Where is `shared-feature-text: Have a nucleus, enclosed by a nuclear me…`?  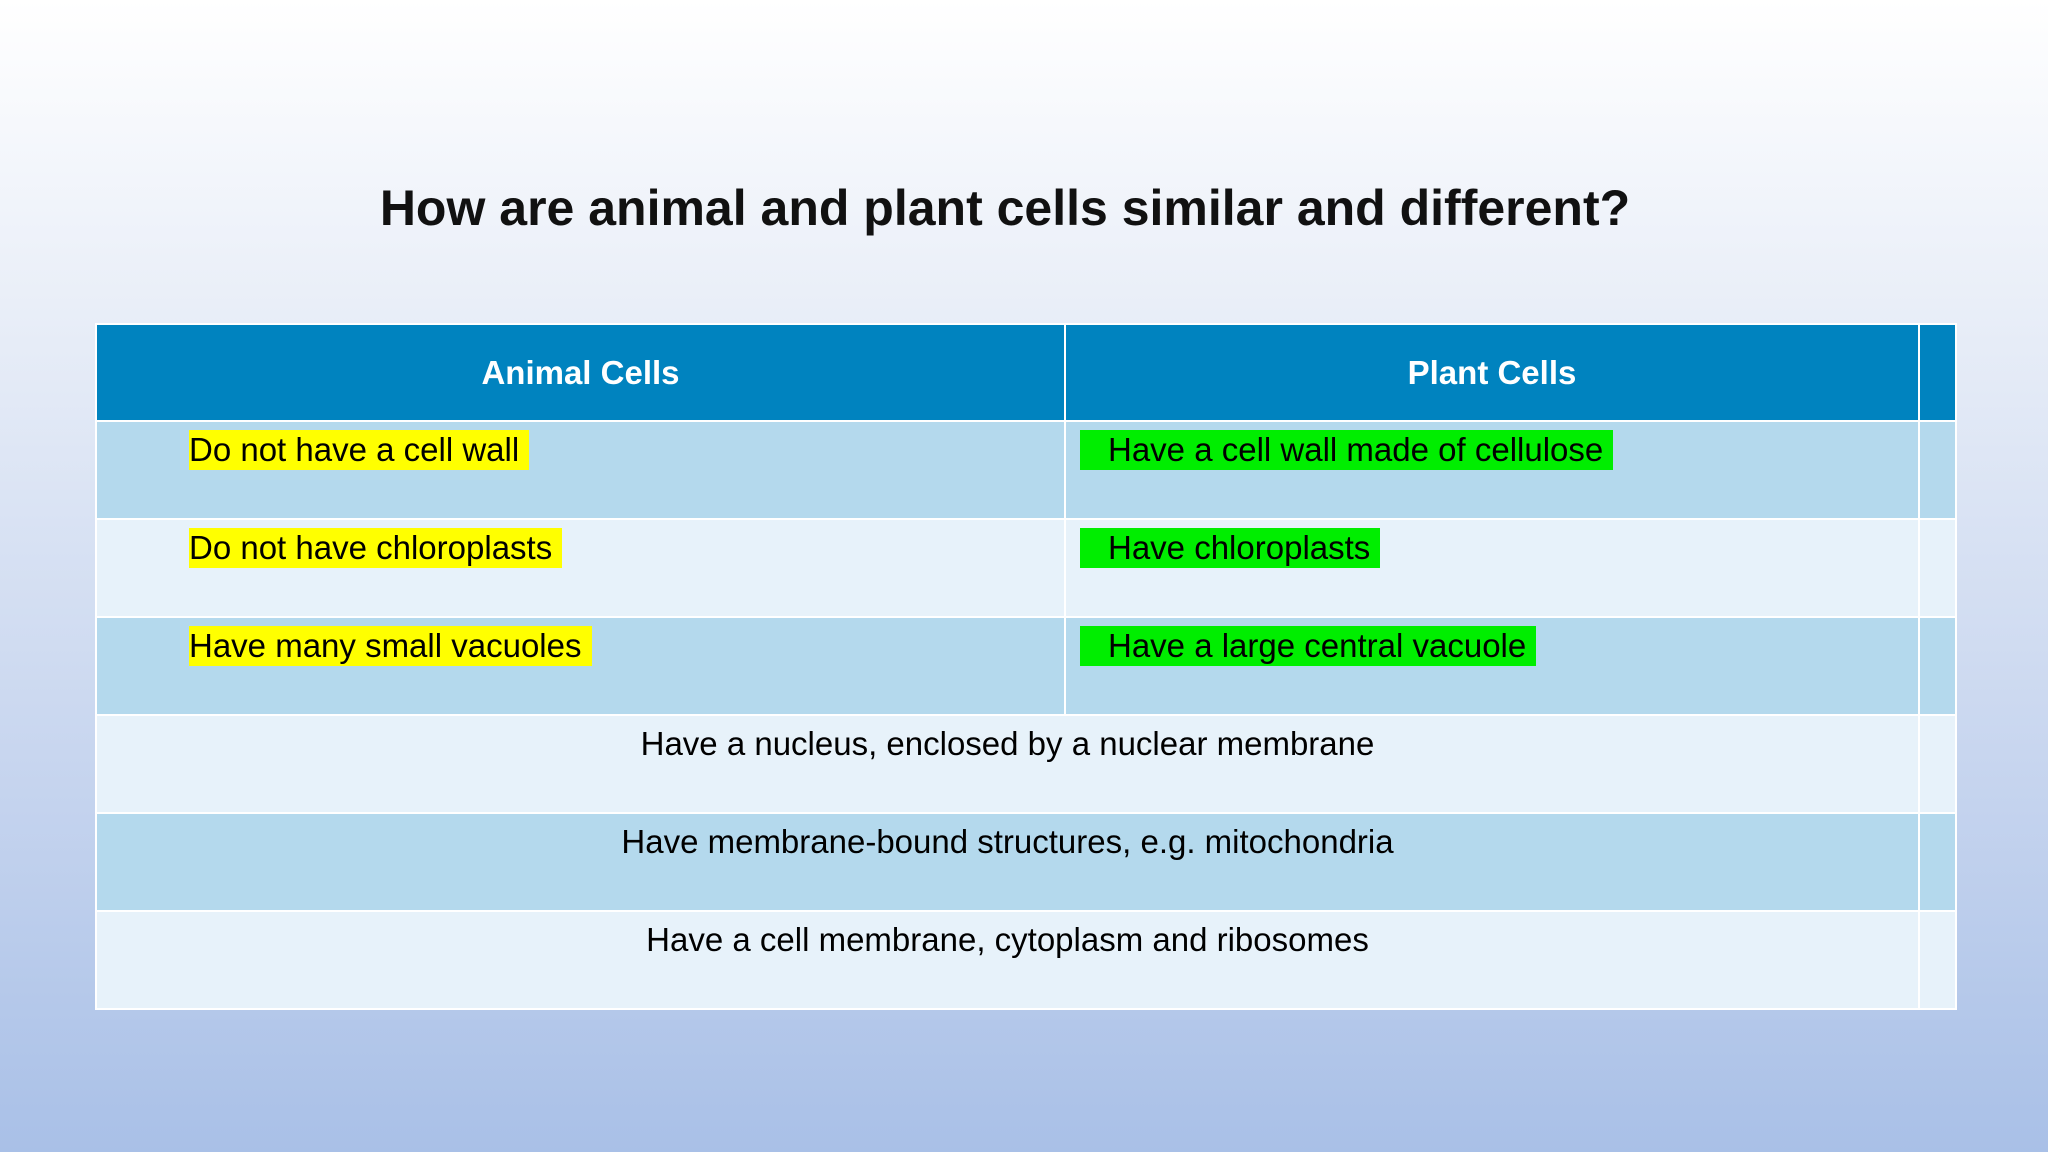
shared-feature-text: Have a nucleus, enclosed by a nuclear me… is located at coordinates (1007, 743).